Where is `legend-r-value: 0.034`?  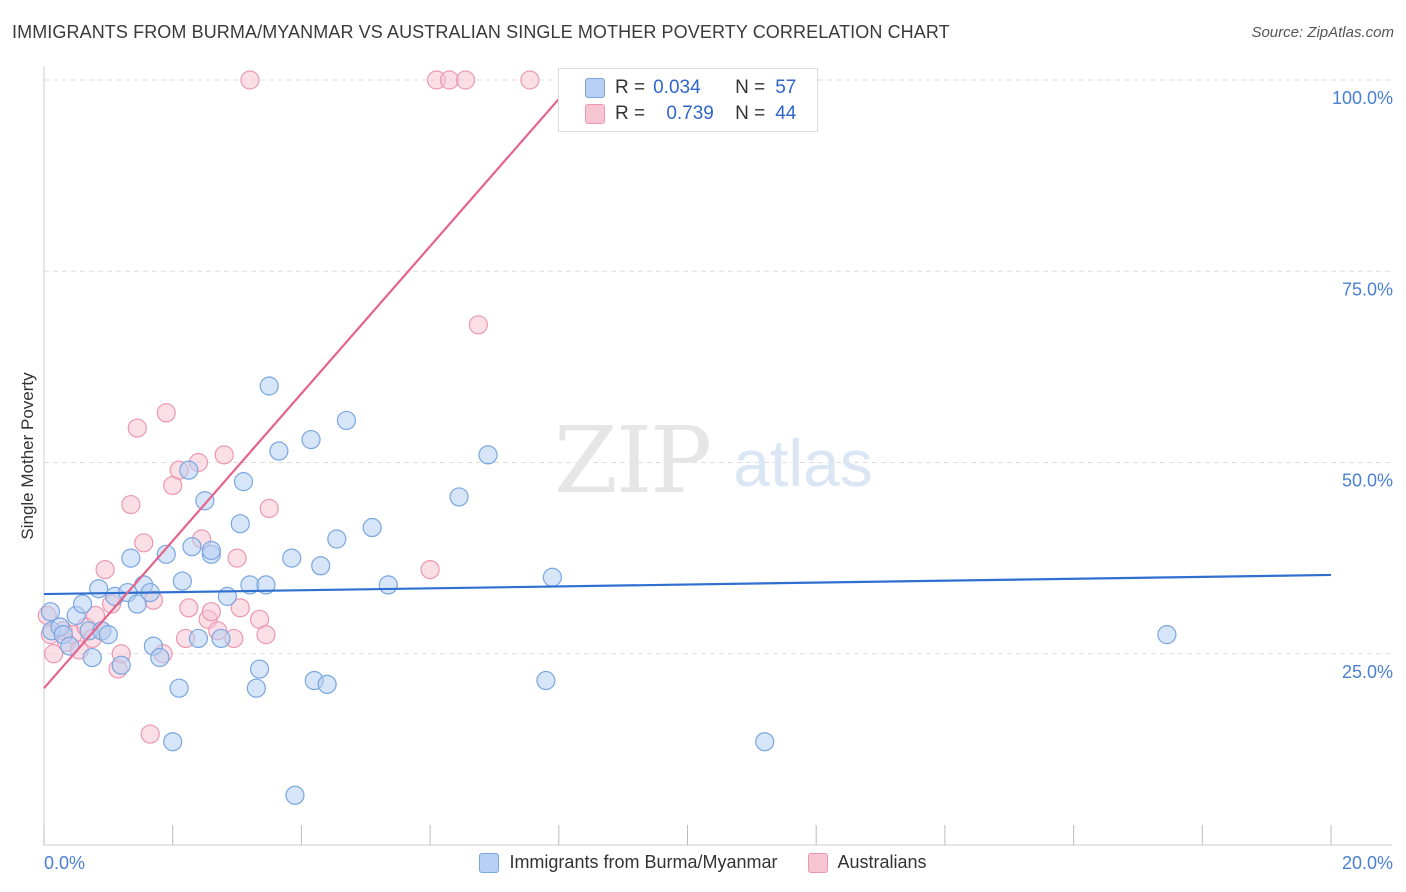
legend-r-value: 0.034 is located at coordinates (677, 87).